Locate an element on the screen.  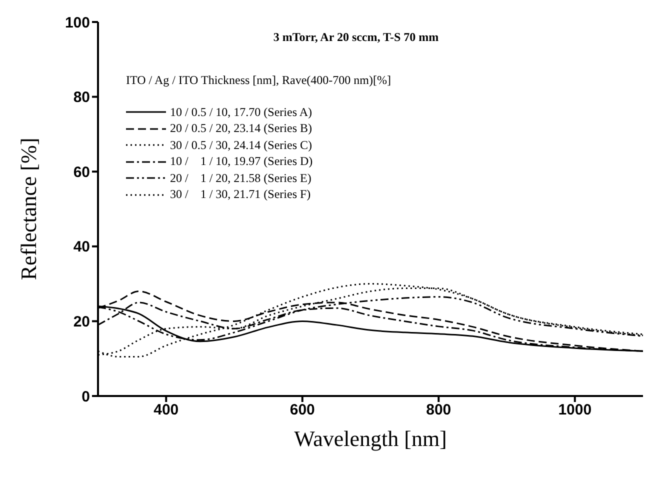
y-tick-label: 80 is located at coordinates (81, 97).